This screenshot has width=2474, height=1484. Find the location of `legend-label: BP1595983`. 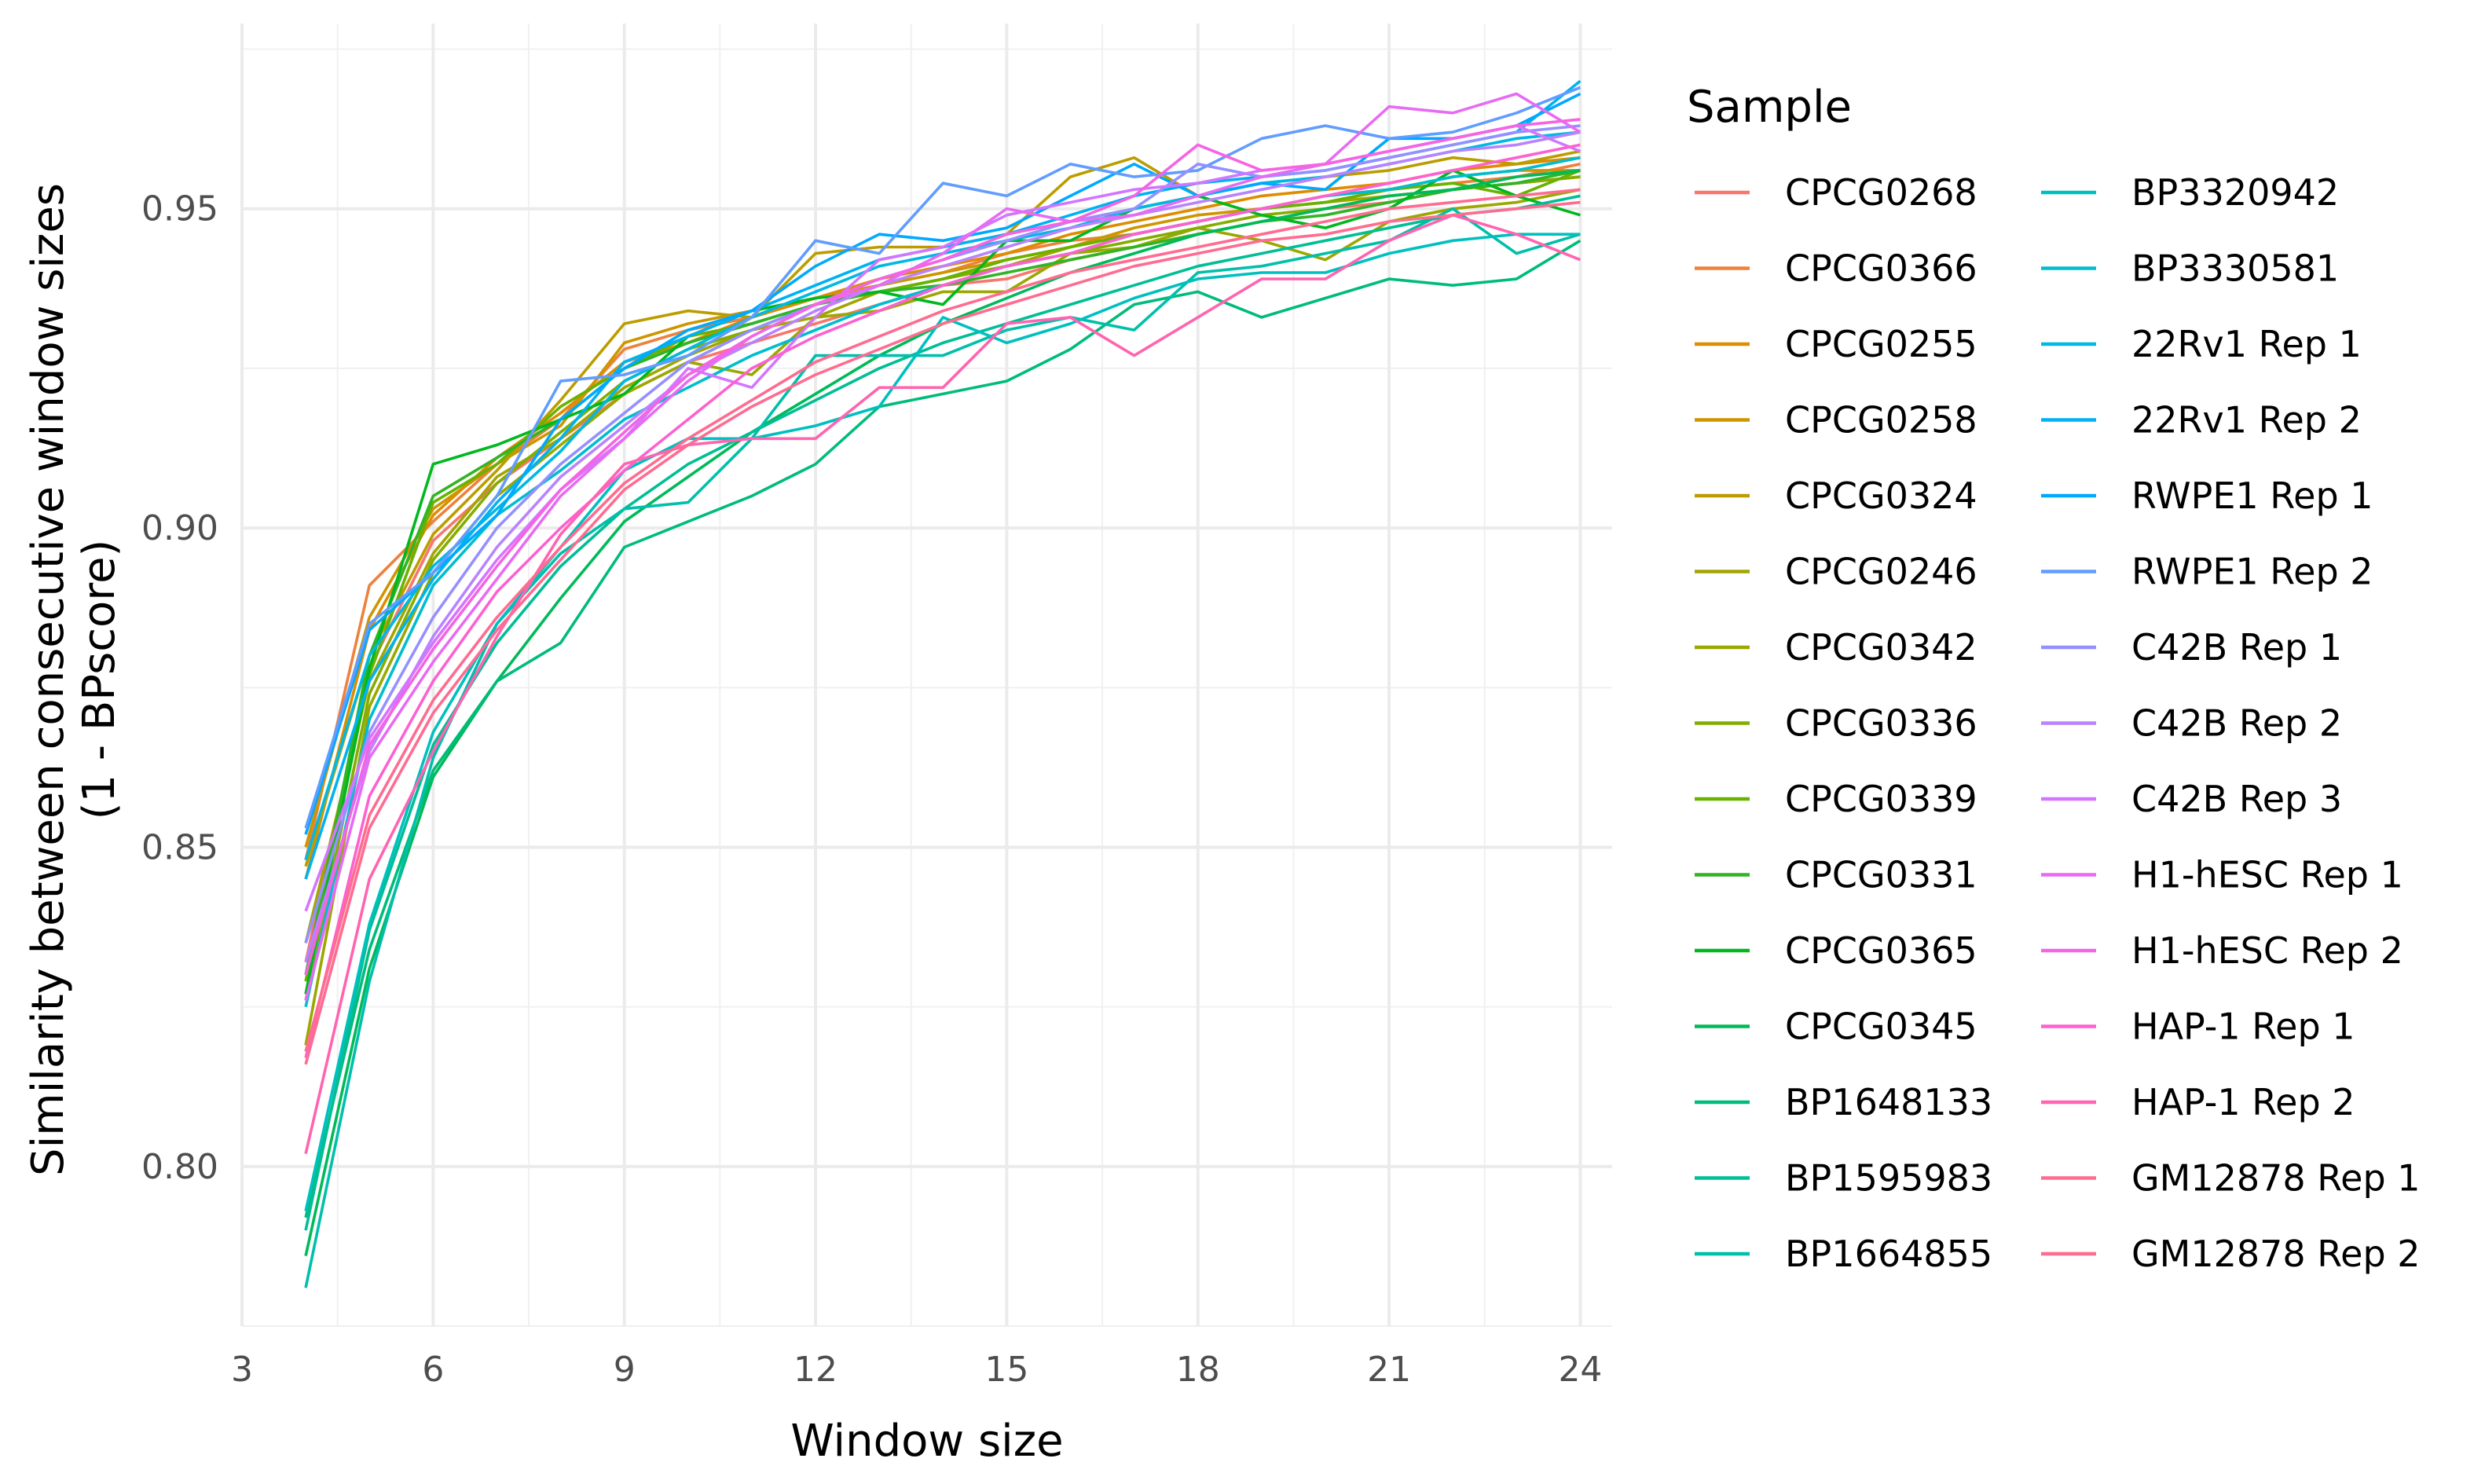

legend-label: BP1595983 is located at coordinates (1888, 1178).